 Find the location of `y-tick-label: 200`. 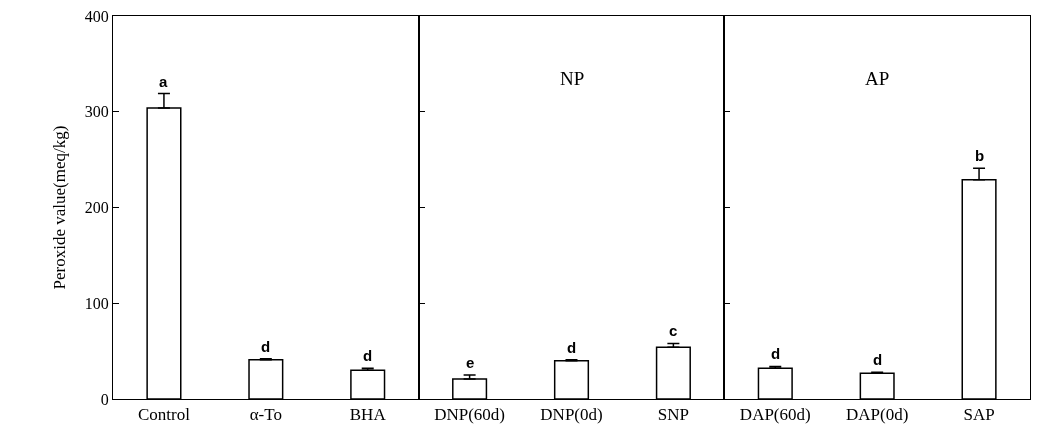

y-tick-label: 200 is located at coordinates (96, 208).